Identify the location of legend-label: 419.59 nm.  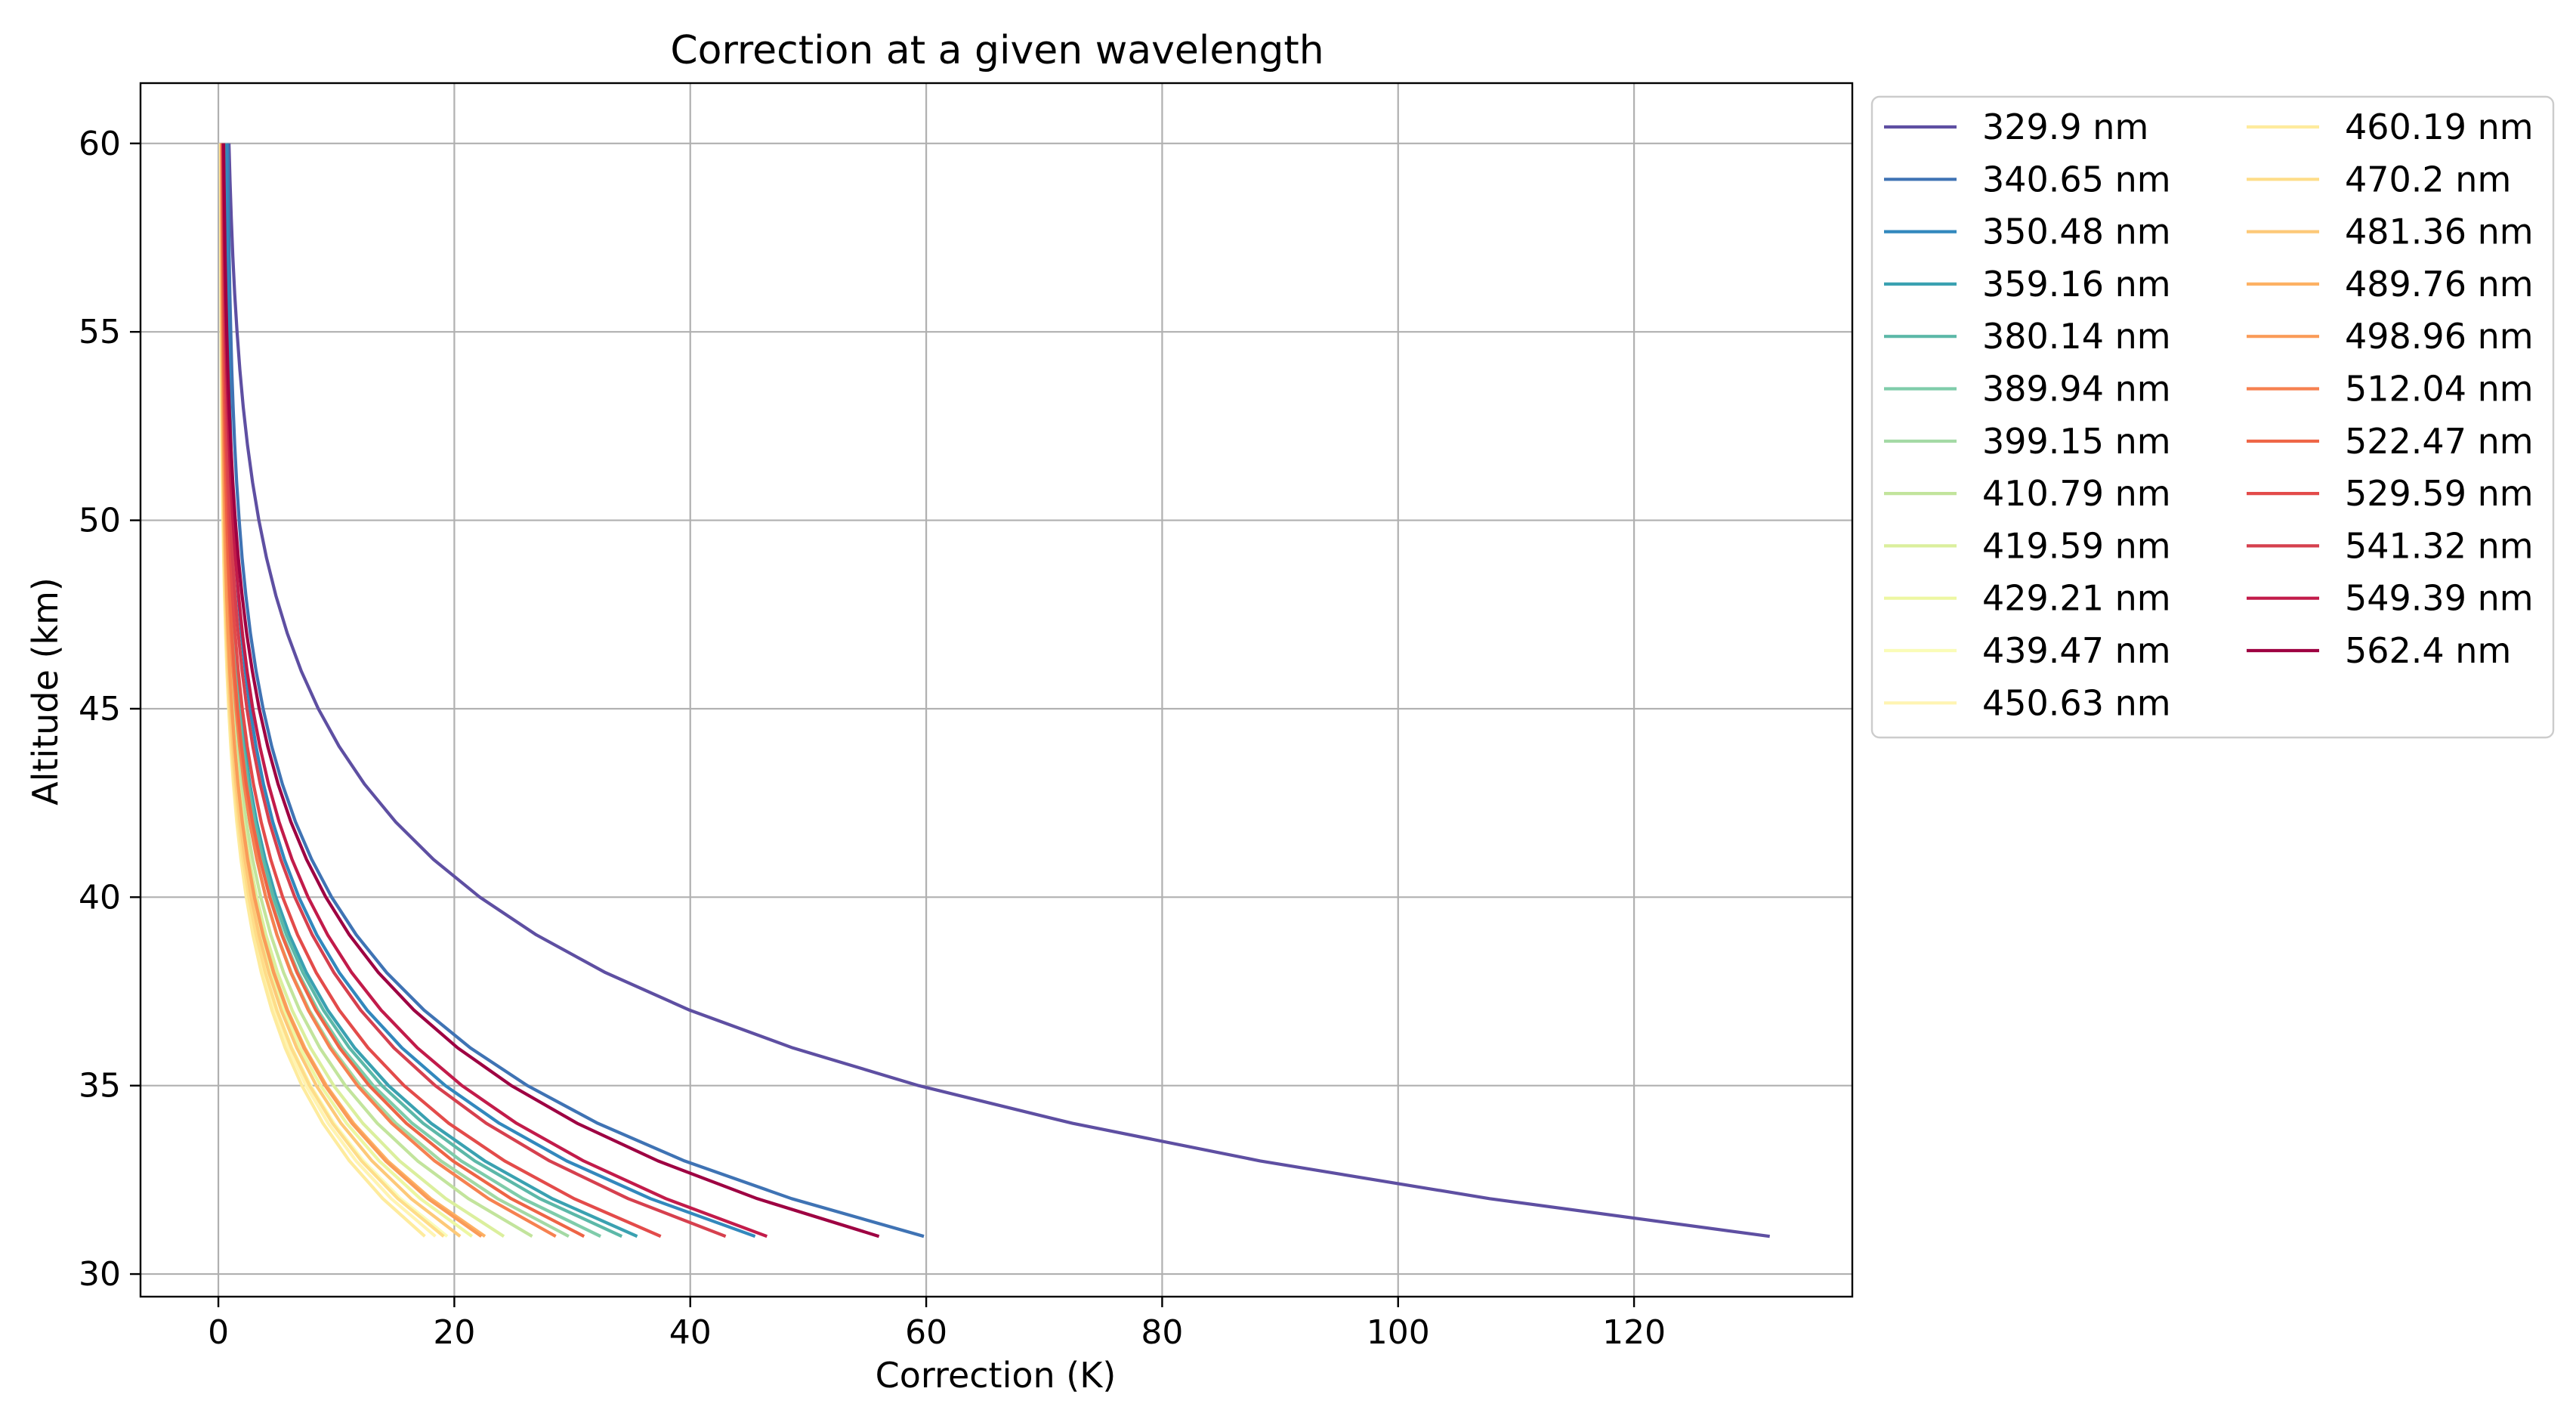
(2076, 545).